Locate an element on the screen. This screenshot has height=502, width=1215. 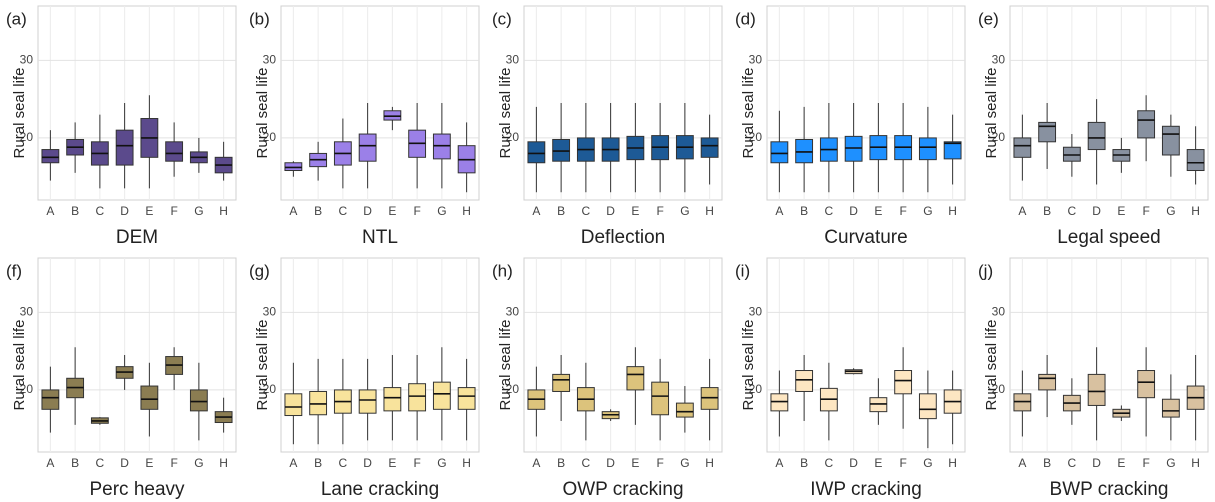
x-axis-label: BWP cracking is located at coordinates (1109, 489).